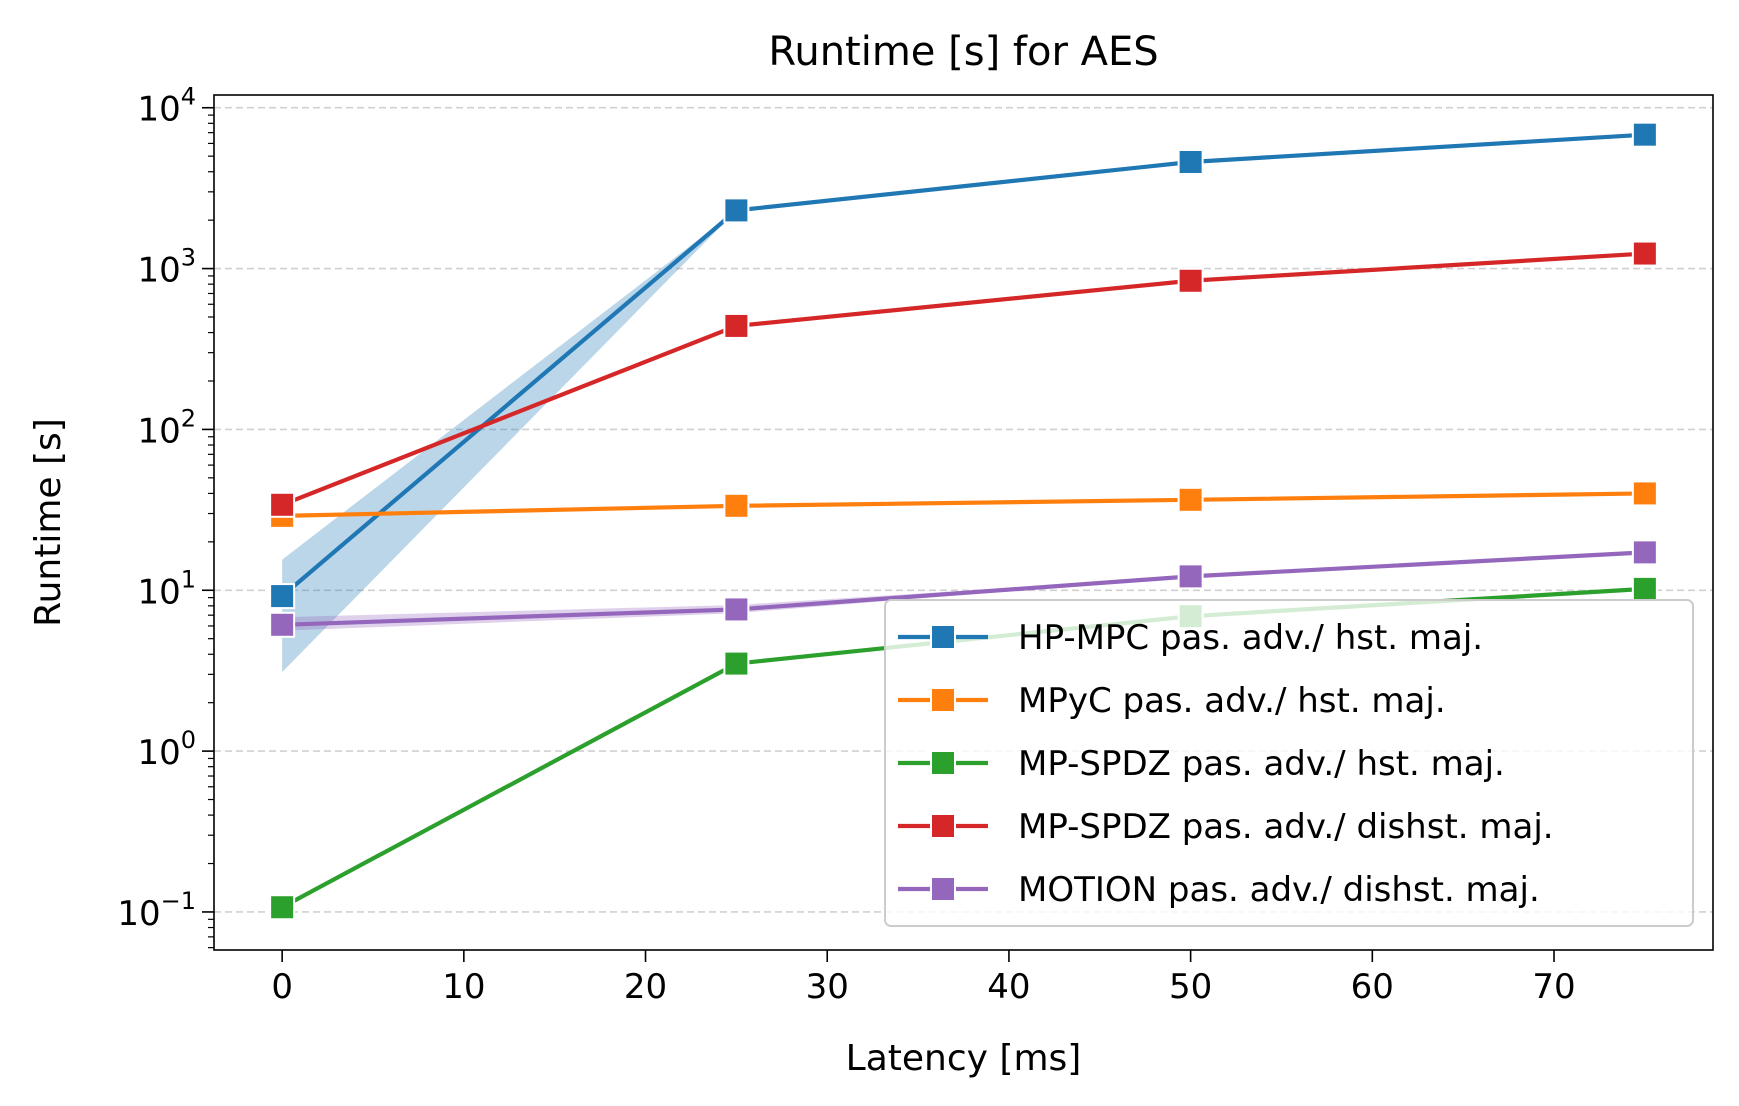 Image resolution: width=1739 pixels, height=1106 pixels. Describe the element at coordinates (188, 740) in the screenshot. I see `y-tick-exponent: 0` at that location.